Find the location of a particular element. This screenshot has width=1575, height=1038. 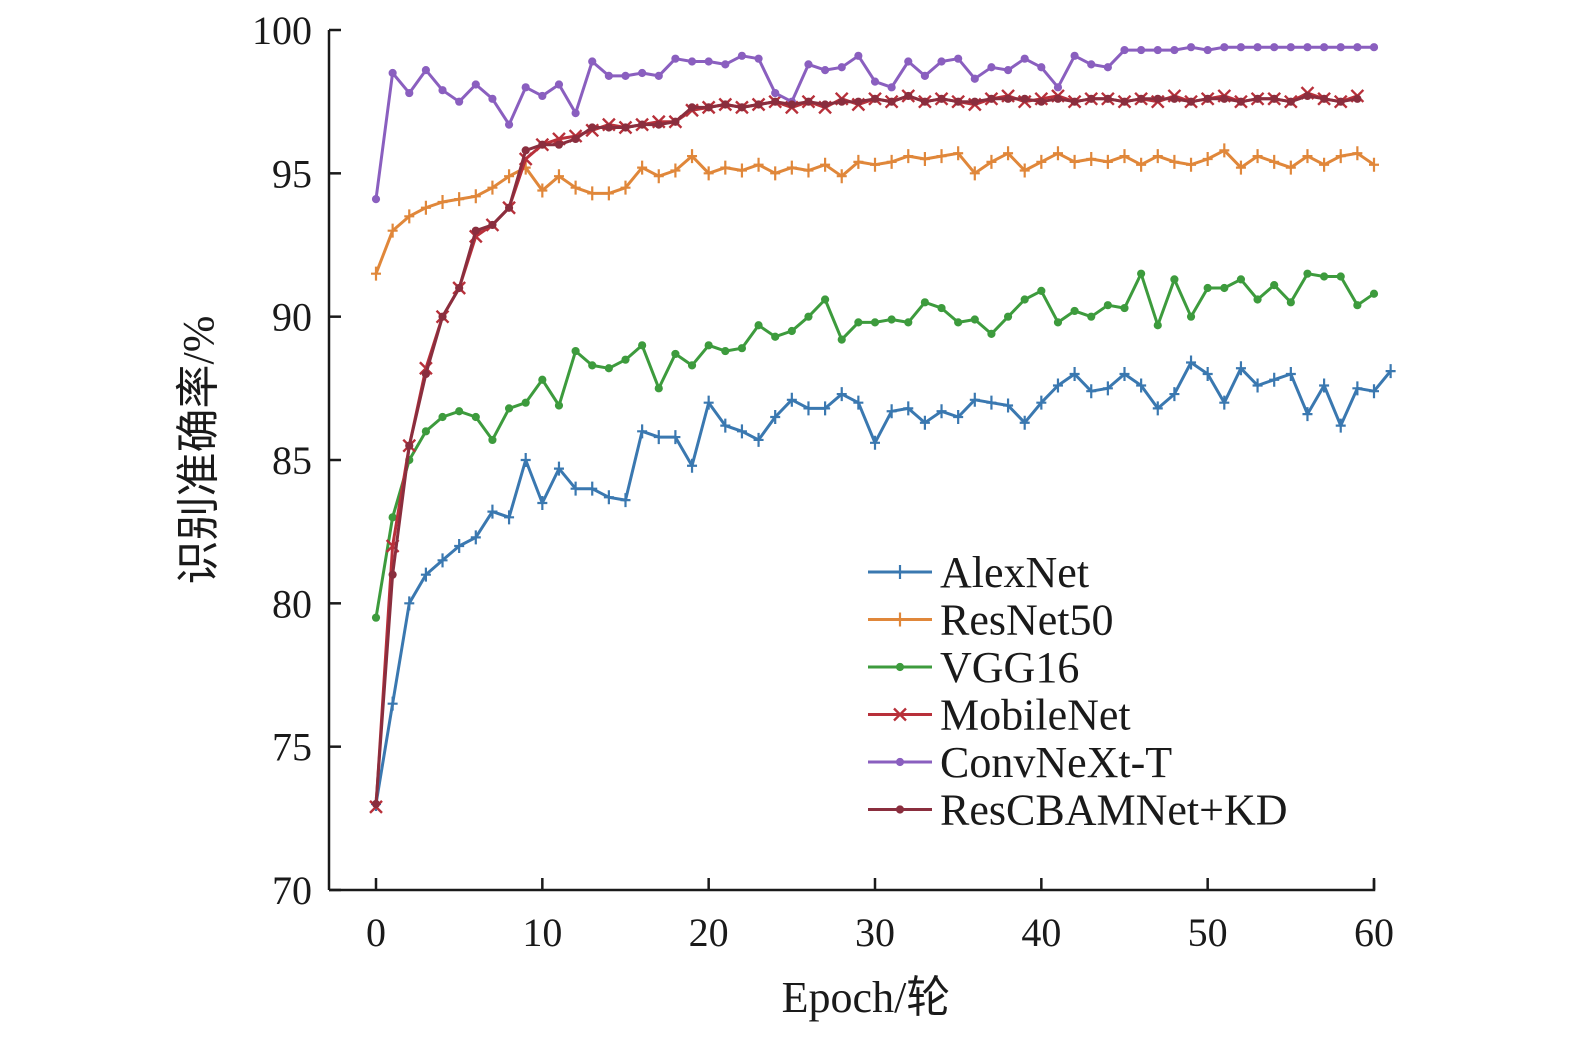

legend-item: ConvNeXt-T is located at coordinates (1020, 762).